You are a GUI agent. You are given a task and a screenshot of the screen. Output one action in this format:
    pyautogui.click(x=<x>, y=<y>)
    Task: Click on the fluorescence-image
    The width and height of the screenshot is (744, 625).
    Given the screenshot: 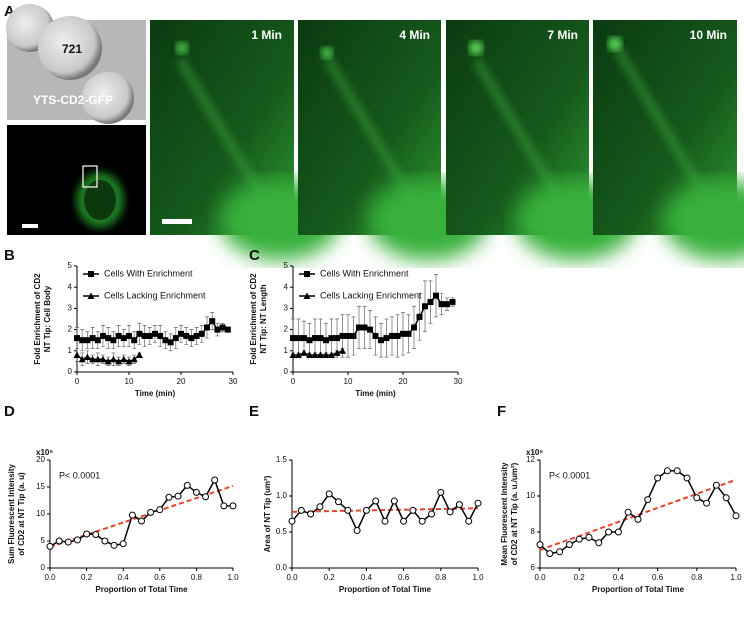 What is the action you would take?
    pyautogui.click(x=76, y=180)
    